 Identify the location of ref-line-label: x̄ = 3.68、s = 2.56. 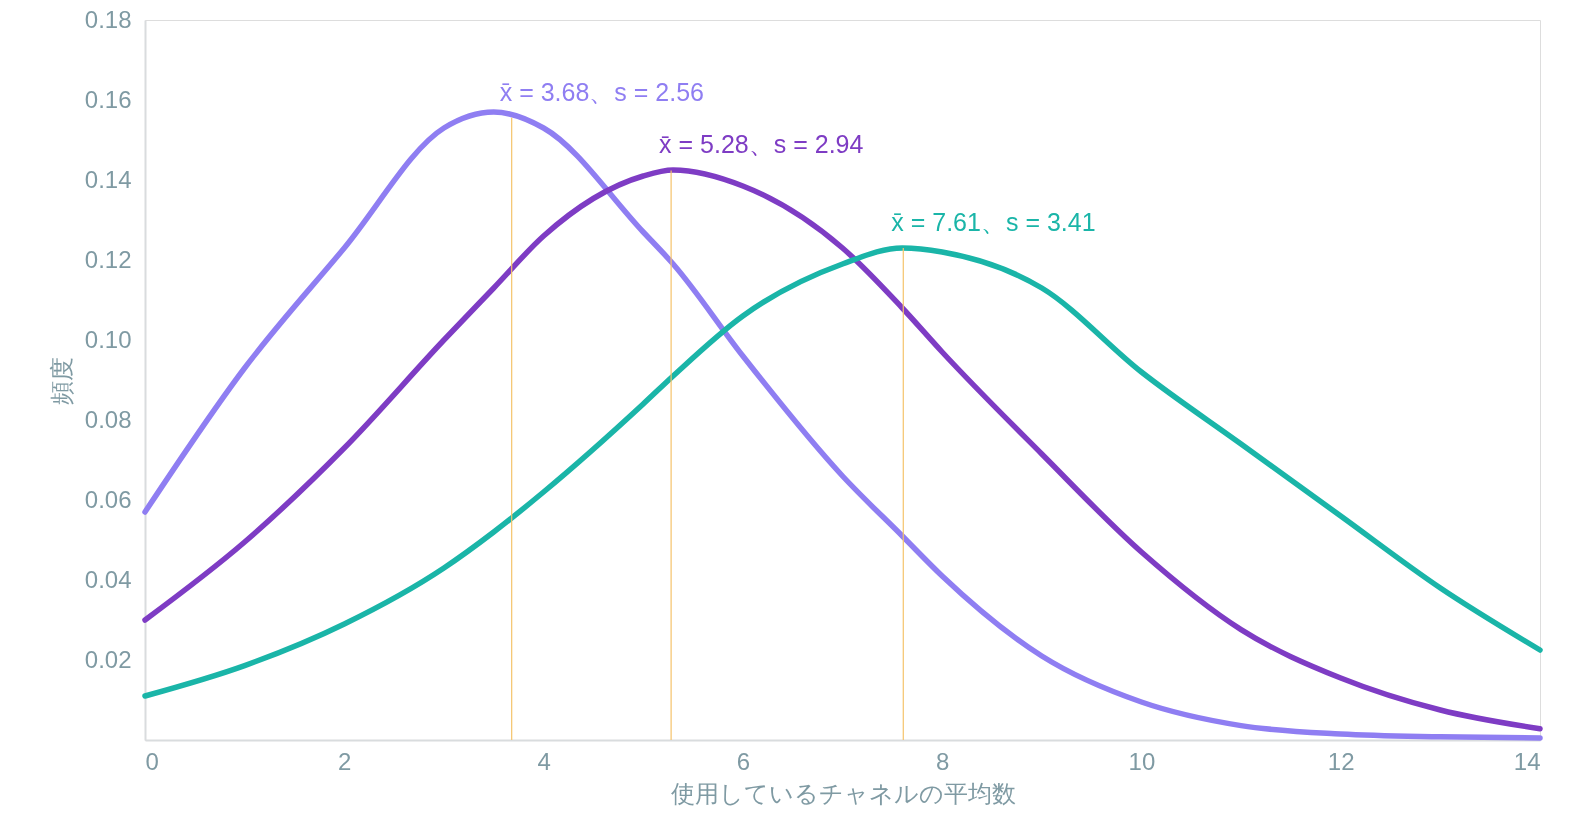
(601, 91).